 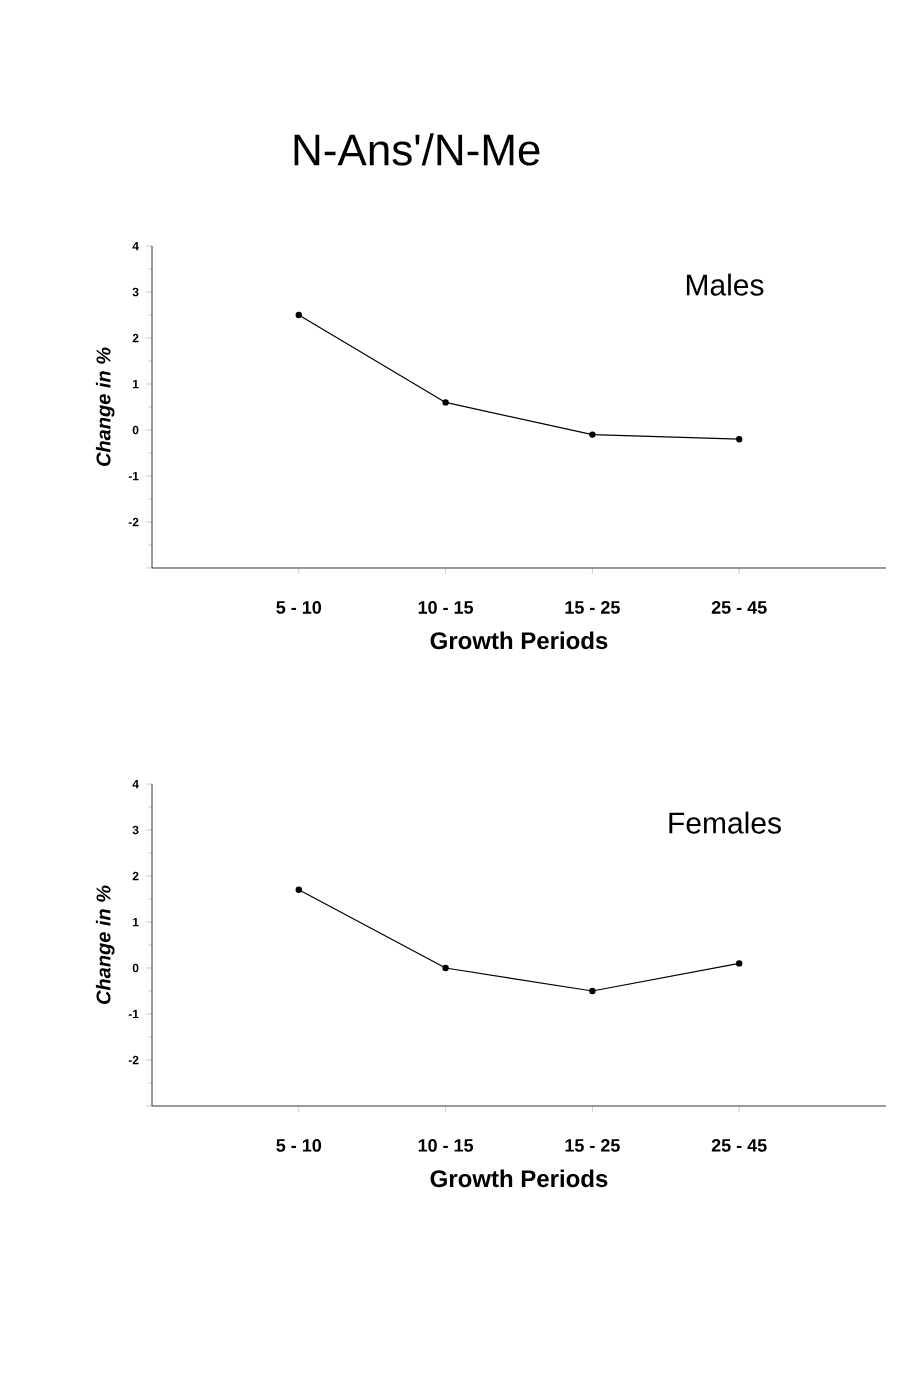 I want to click on annotation: Females, so click(x=725, y=822).